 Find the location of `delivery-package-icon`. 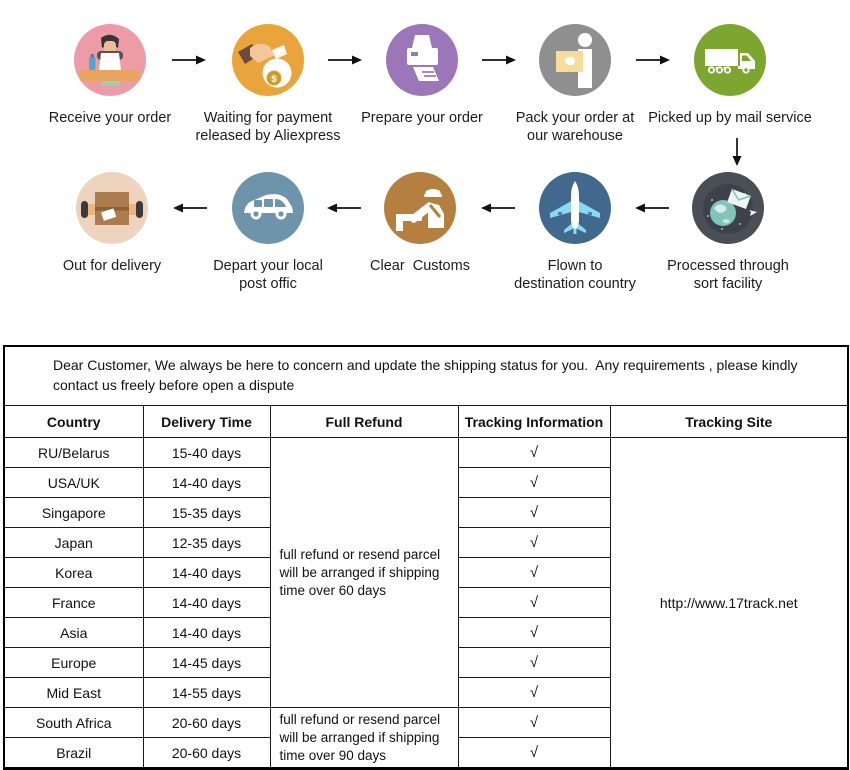

delivery-package-icon is located at coordinates (112, 208).